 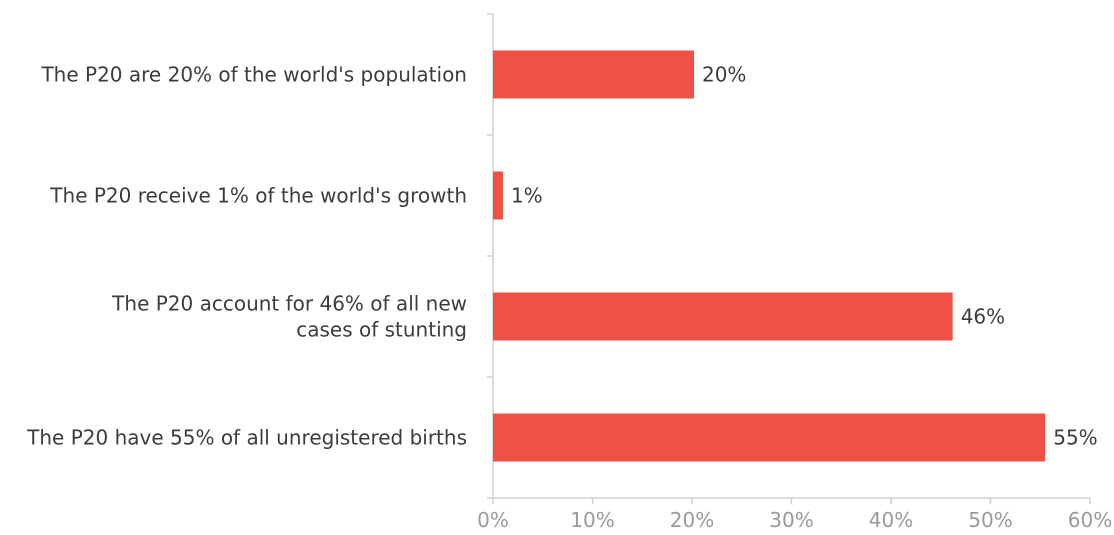 What do you see at coordinates (990, 520) in the screenshot?
I see `x-tick-label: 50%` at bounding box center [990, 520].